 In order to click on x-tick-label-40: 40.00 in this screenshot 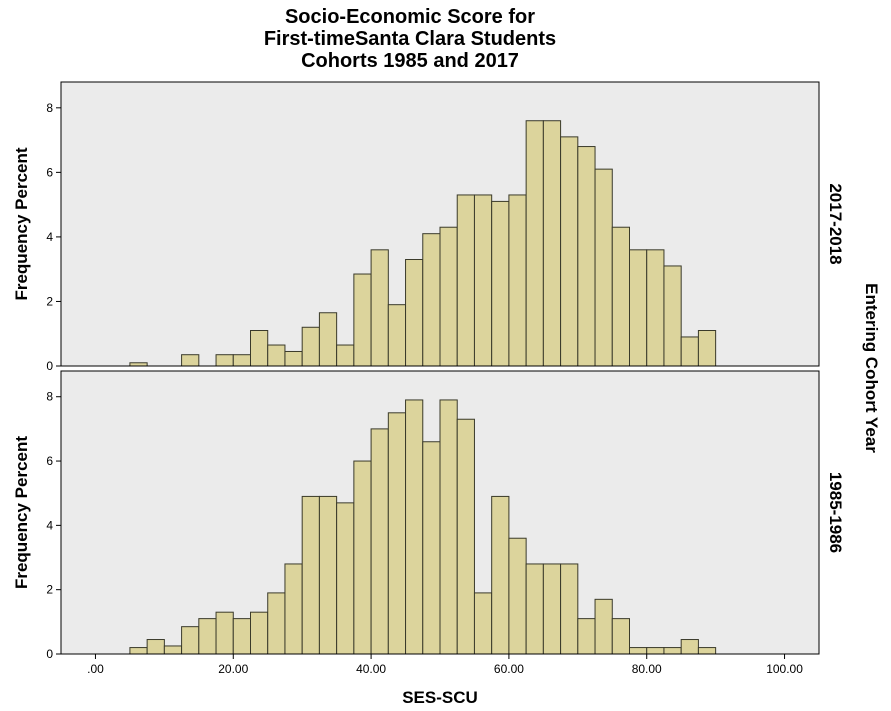, I will do `click(371, 669)`.